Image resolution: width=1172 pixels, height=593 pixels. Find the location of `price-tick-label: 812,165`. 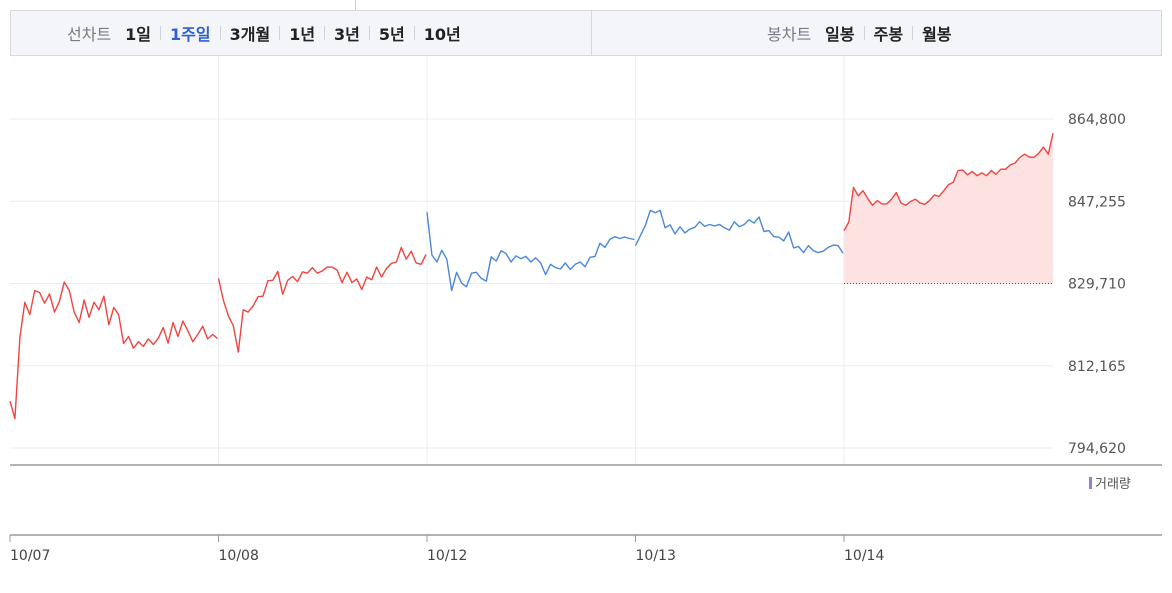

price-tick-label: 812,165 is located at coordinates (1097, 367).